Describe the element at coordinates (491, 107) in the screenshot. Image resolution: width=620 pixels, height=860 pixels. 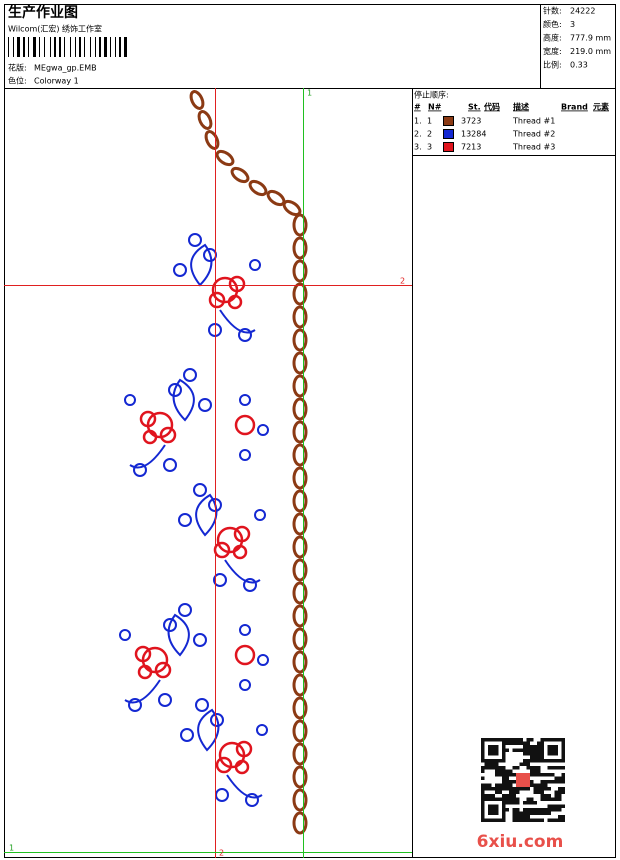
I see `column-header: 代码` at that location.